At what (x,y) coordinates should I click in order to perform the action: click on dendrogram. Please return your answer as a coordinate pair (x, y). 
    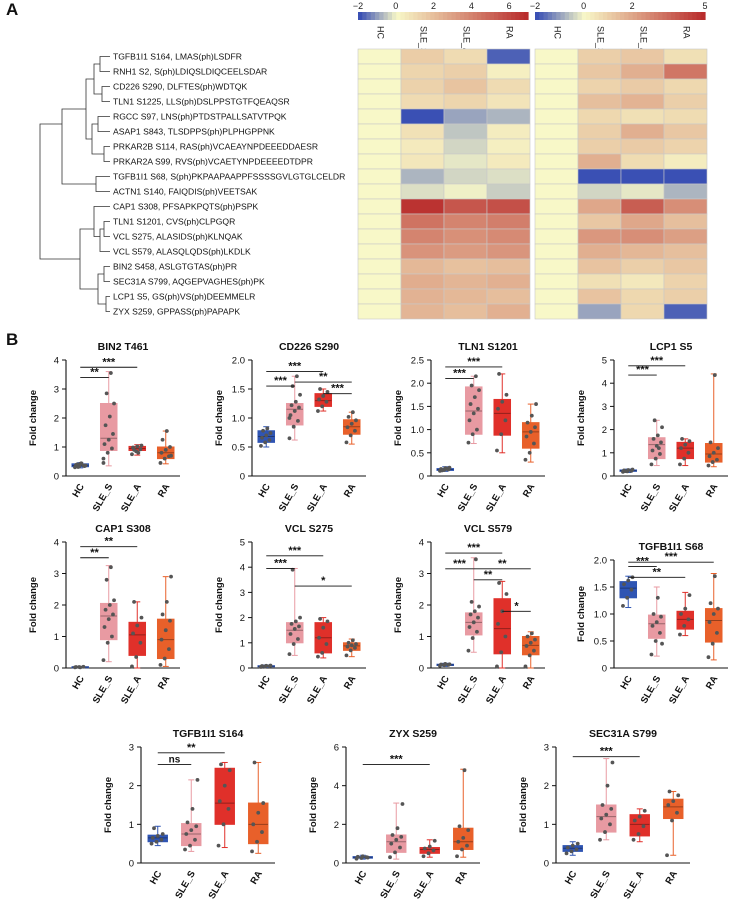
    Looking at the image, I should click on (74, 184).